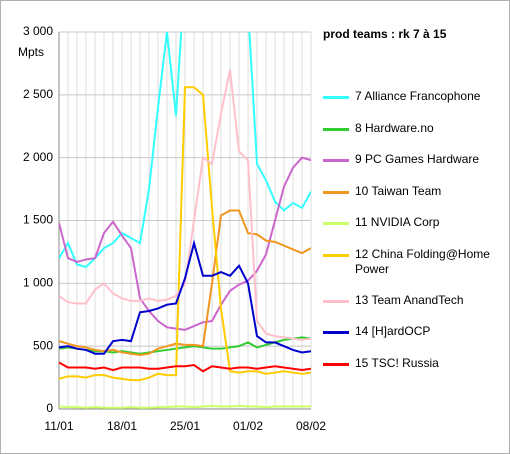 The image size is (510, 454). Describe the element at coordinates (394, 127) in the screenshot. I see `legend-label: 8 Hardware.no` at that location.